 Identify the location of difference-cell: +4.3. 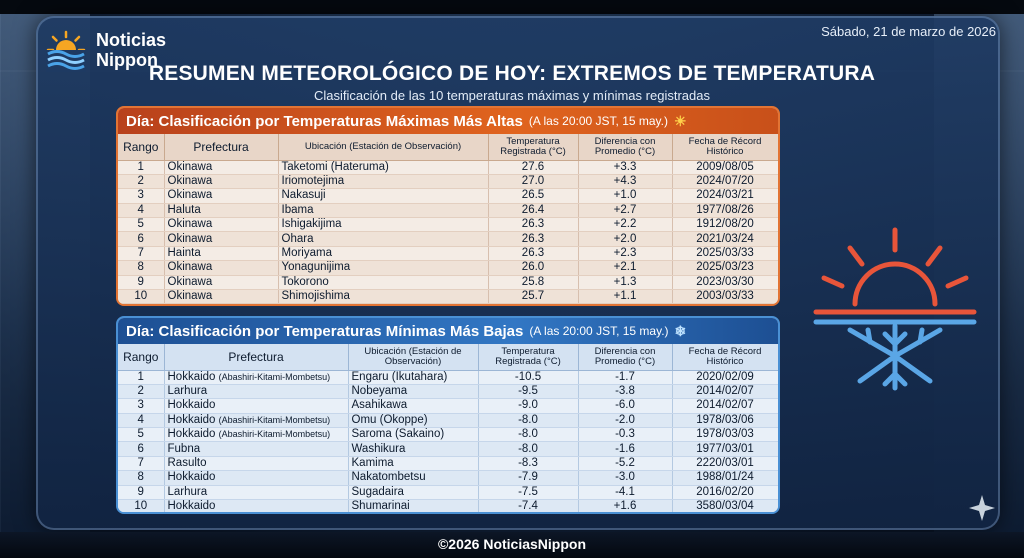
(625, 182).